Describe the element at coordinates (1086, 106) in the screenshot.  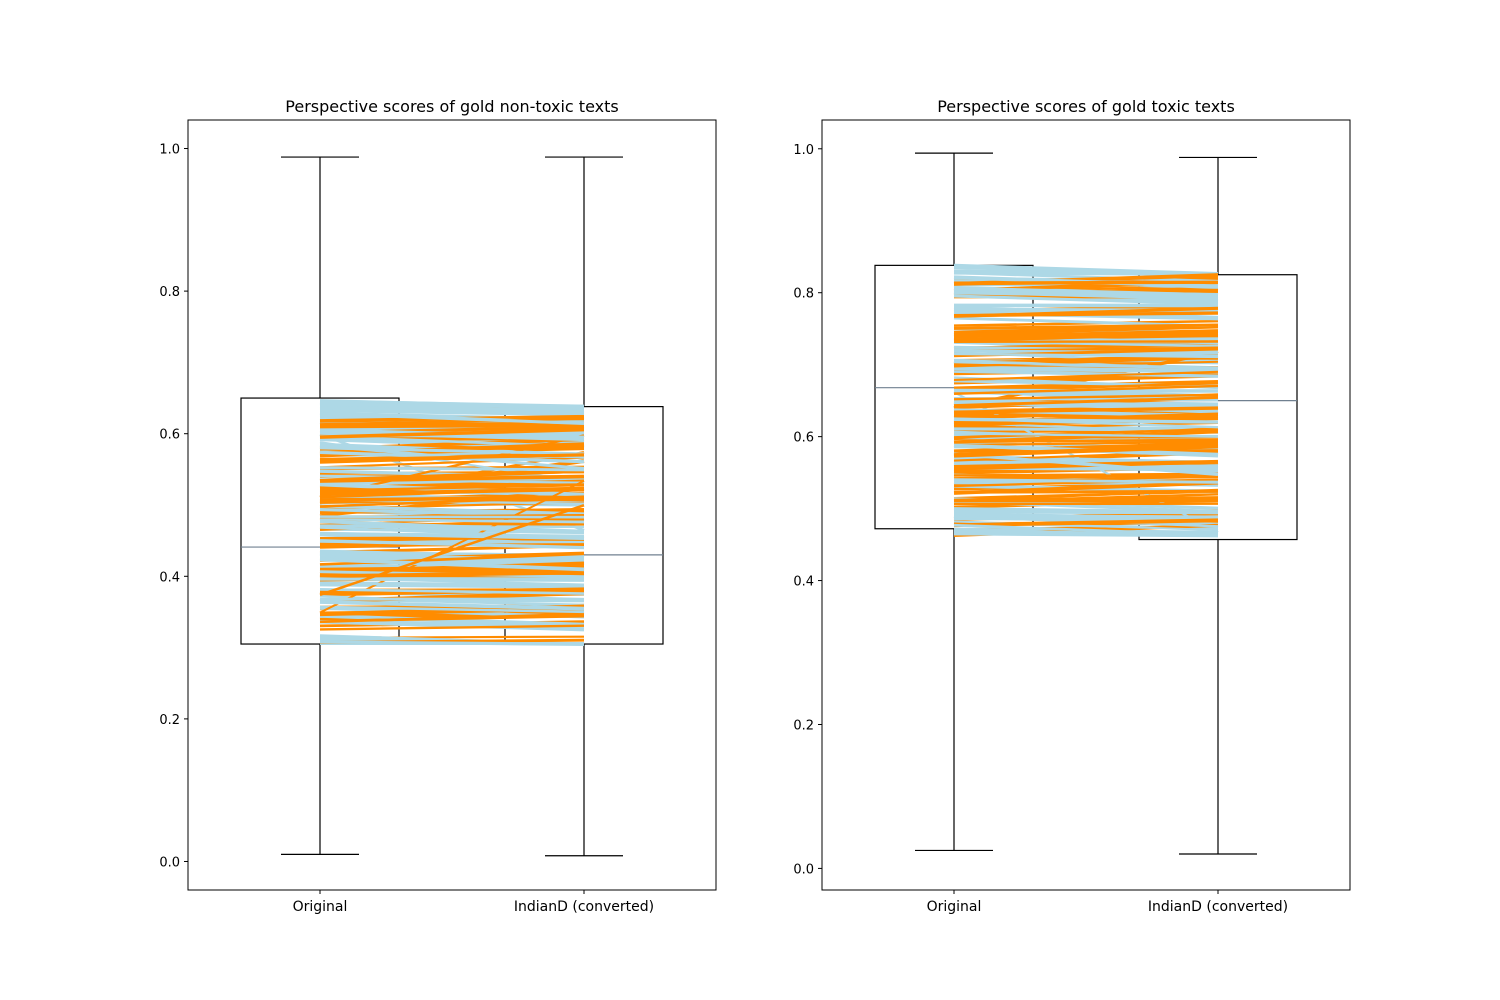
I see `chart-title: Perspective scores of gold toxic texts` at that location.